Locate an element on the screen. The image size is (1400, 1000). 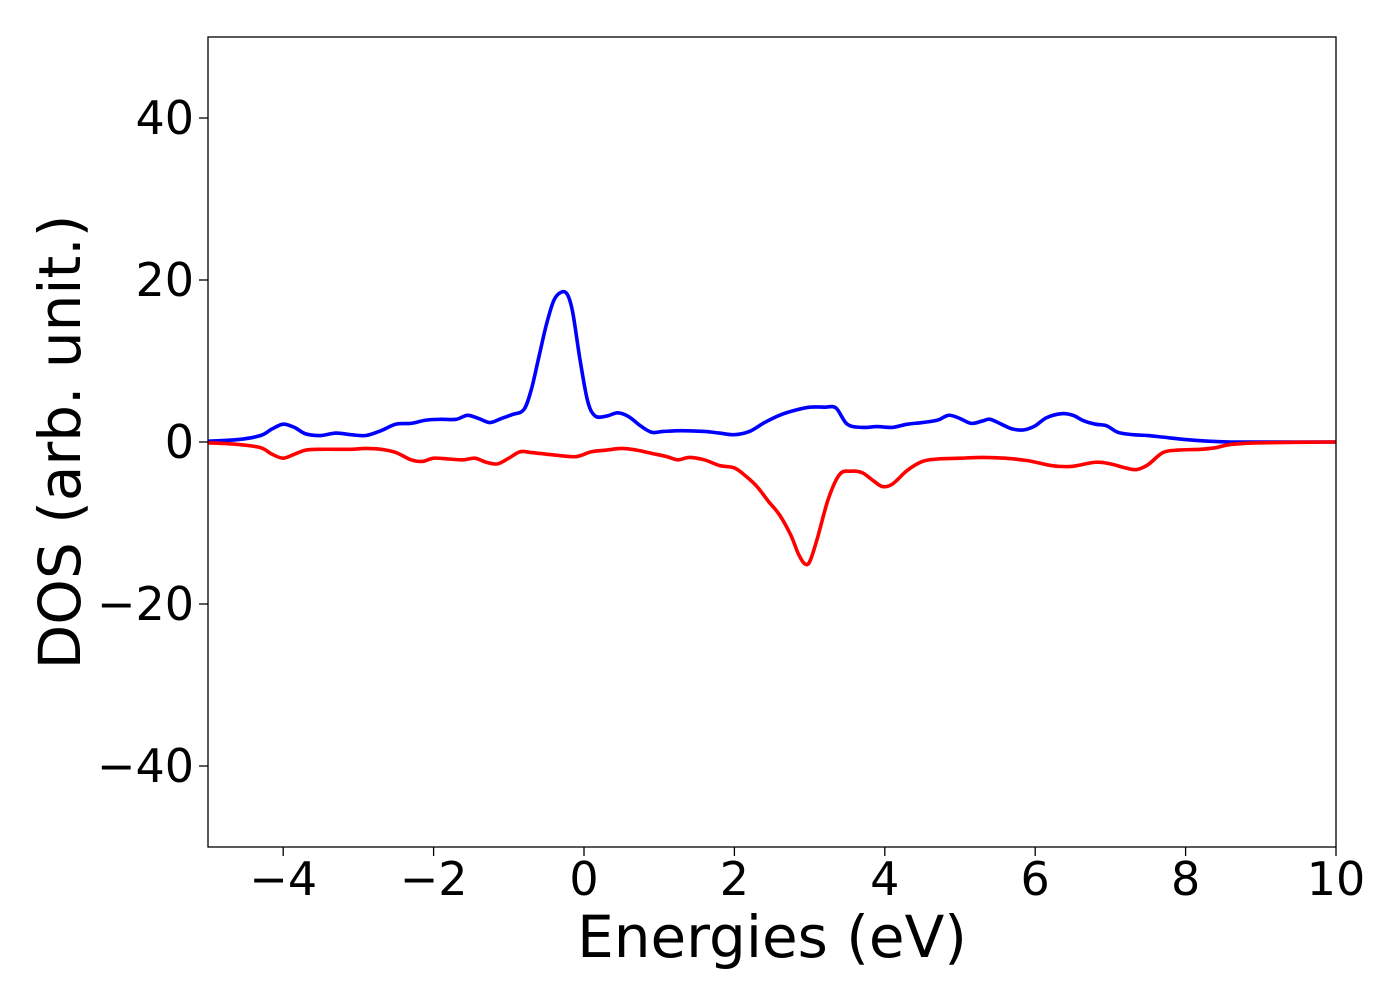
x-tick-label: 4 is located at coordinates (884, 879).